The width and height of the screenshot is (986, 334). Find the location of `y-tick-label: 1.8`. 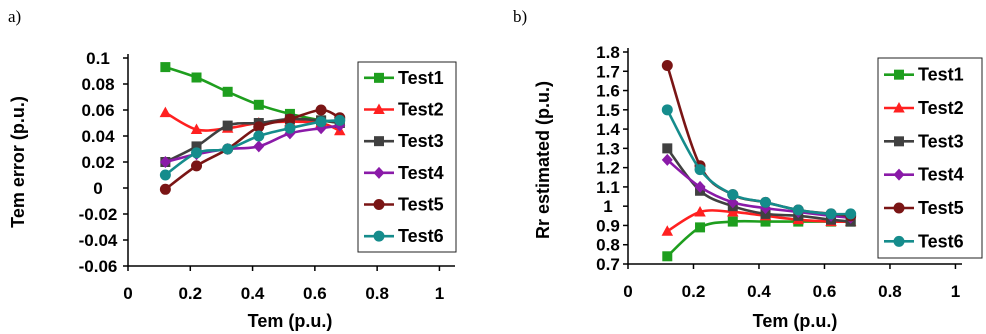

y-tick-label: 1.8 is located at coordinates (608, 52).